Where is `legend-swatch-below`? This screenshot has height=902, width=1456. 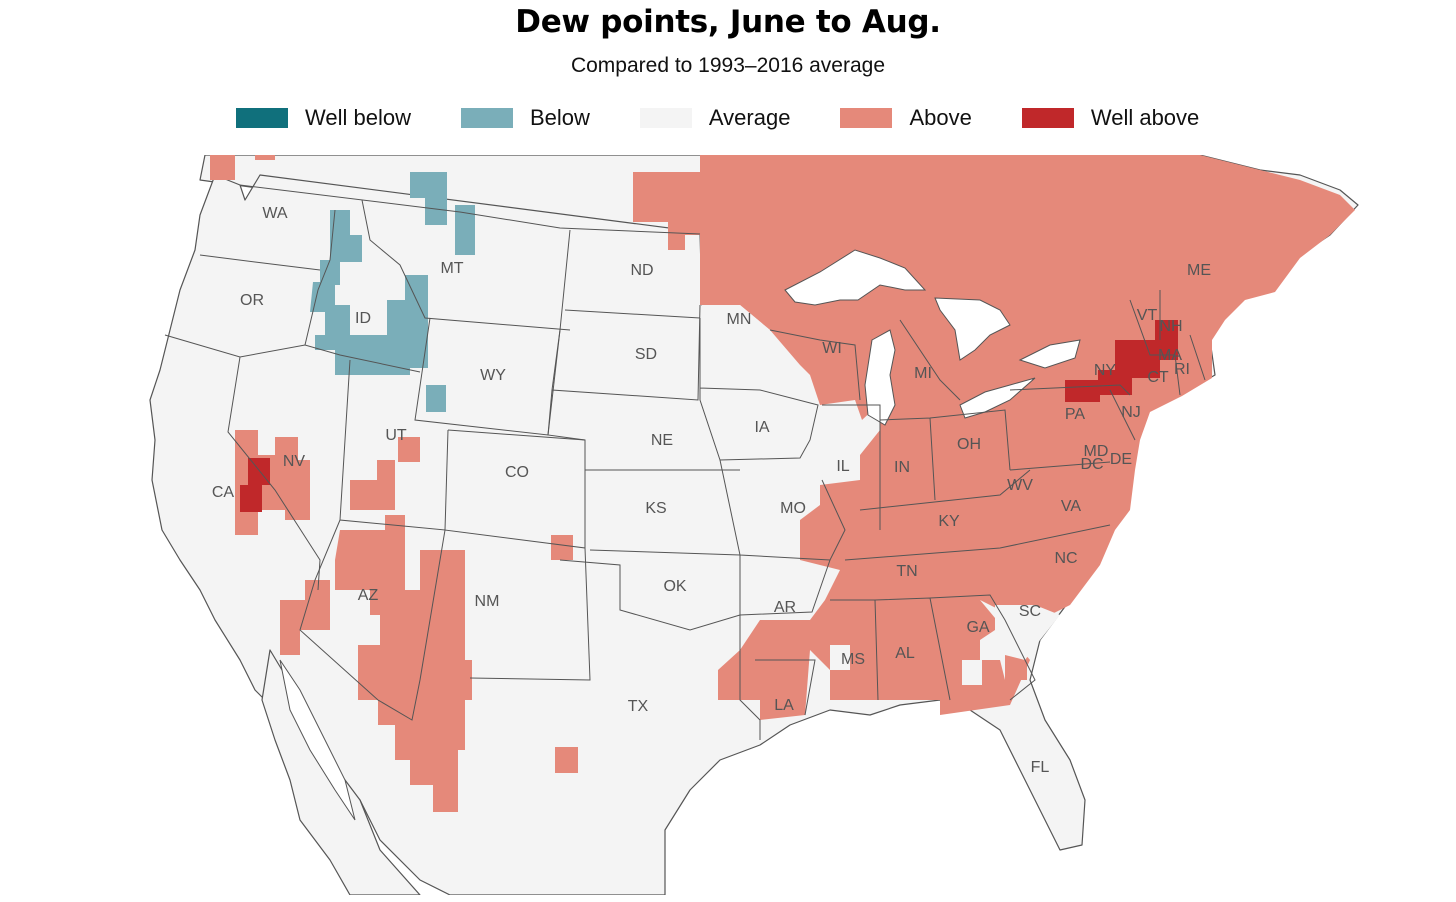
legend-swatch-below is located at coordinates (486, 118).